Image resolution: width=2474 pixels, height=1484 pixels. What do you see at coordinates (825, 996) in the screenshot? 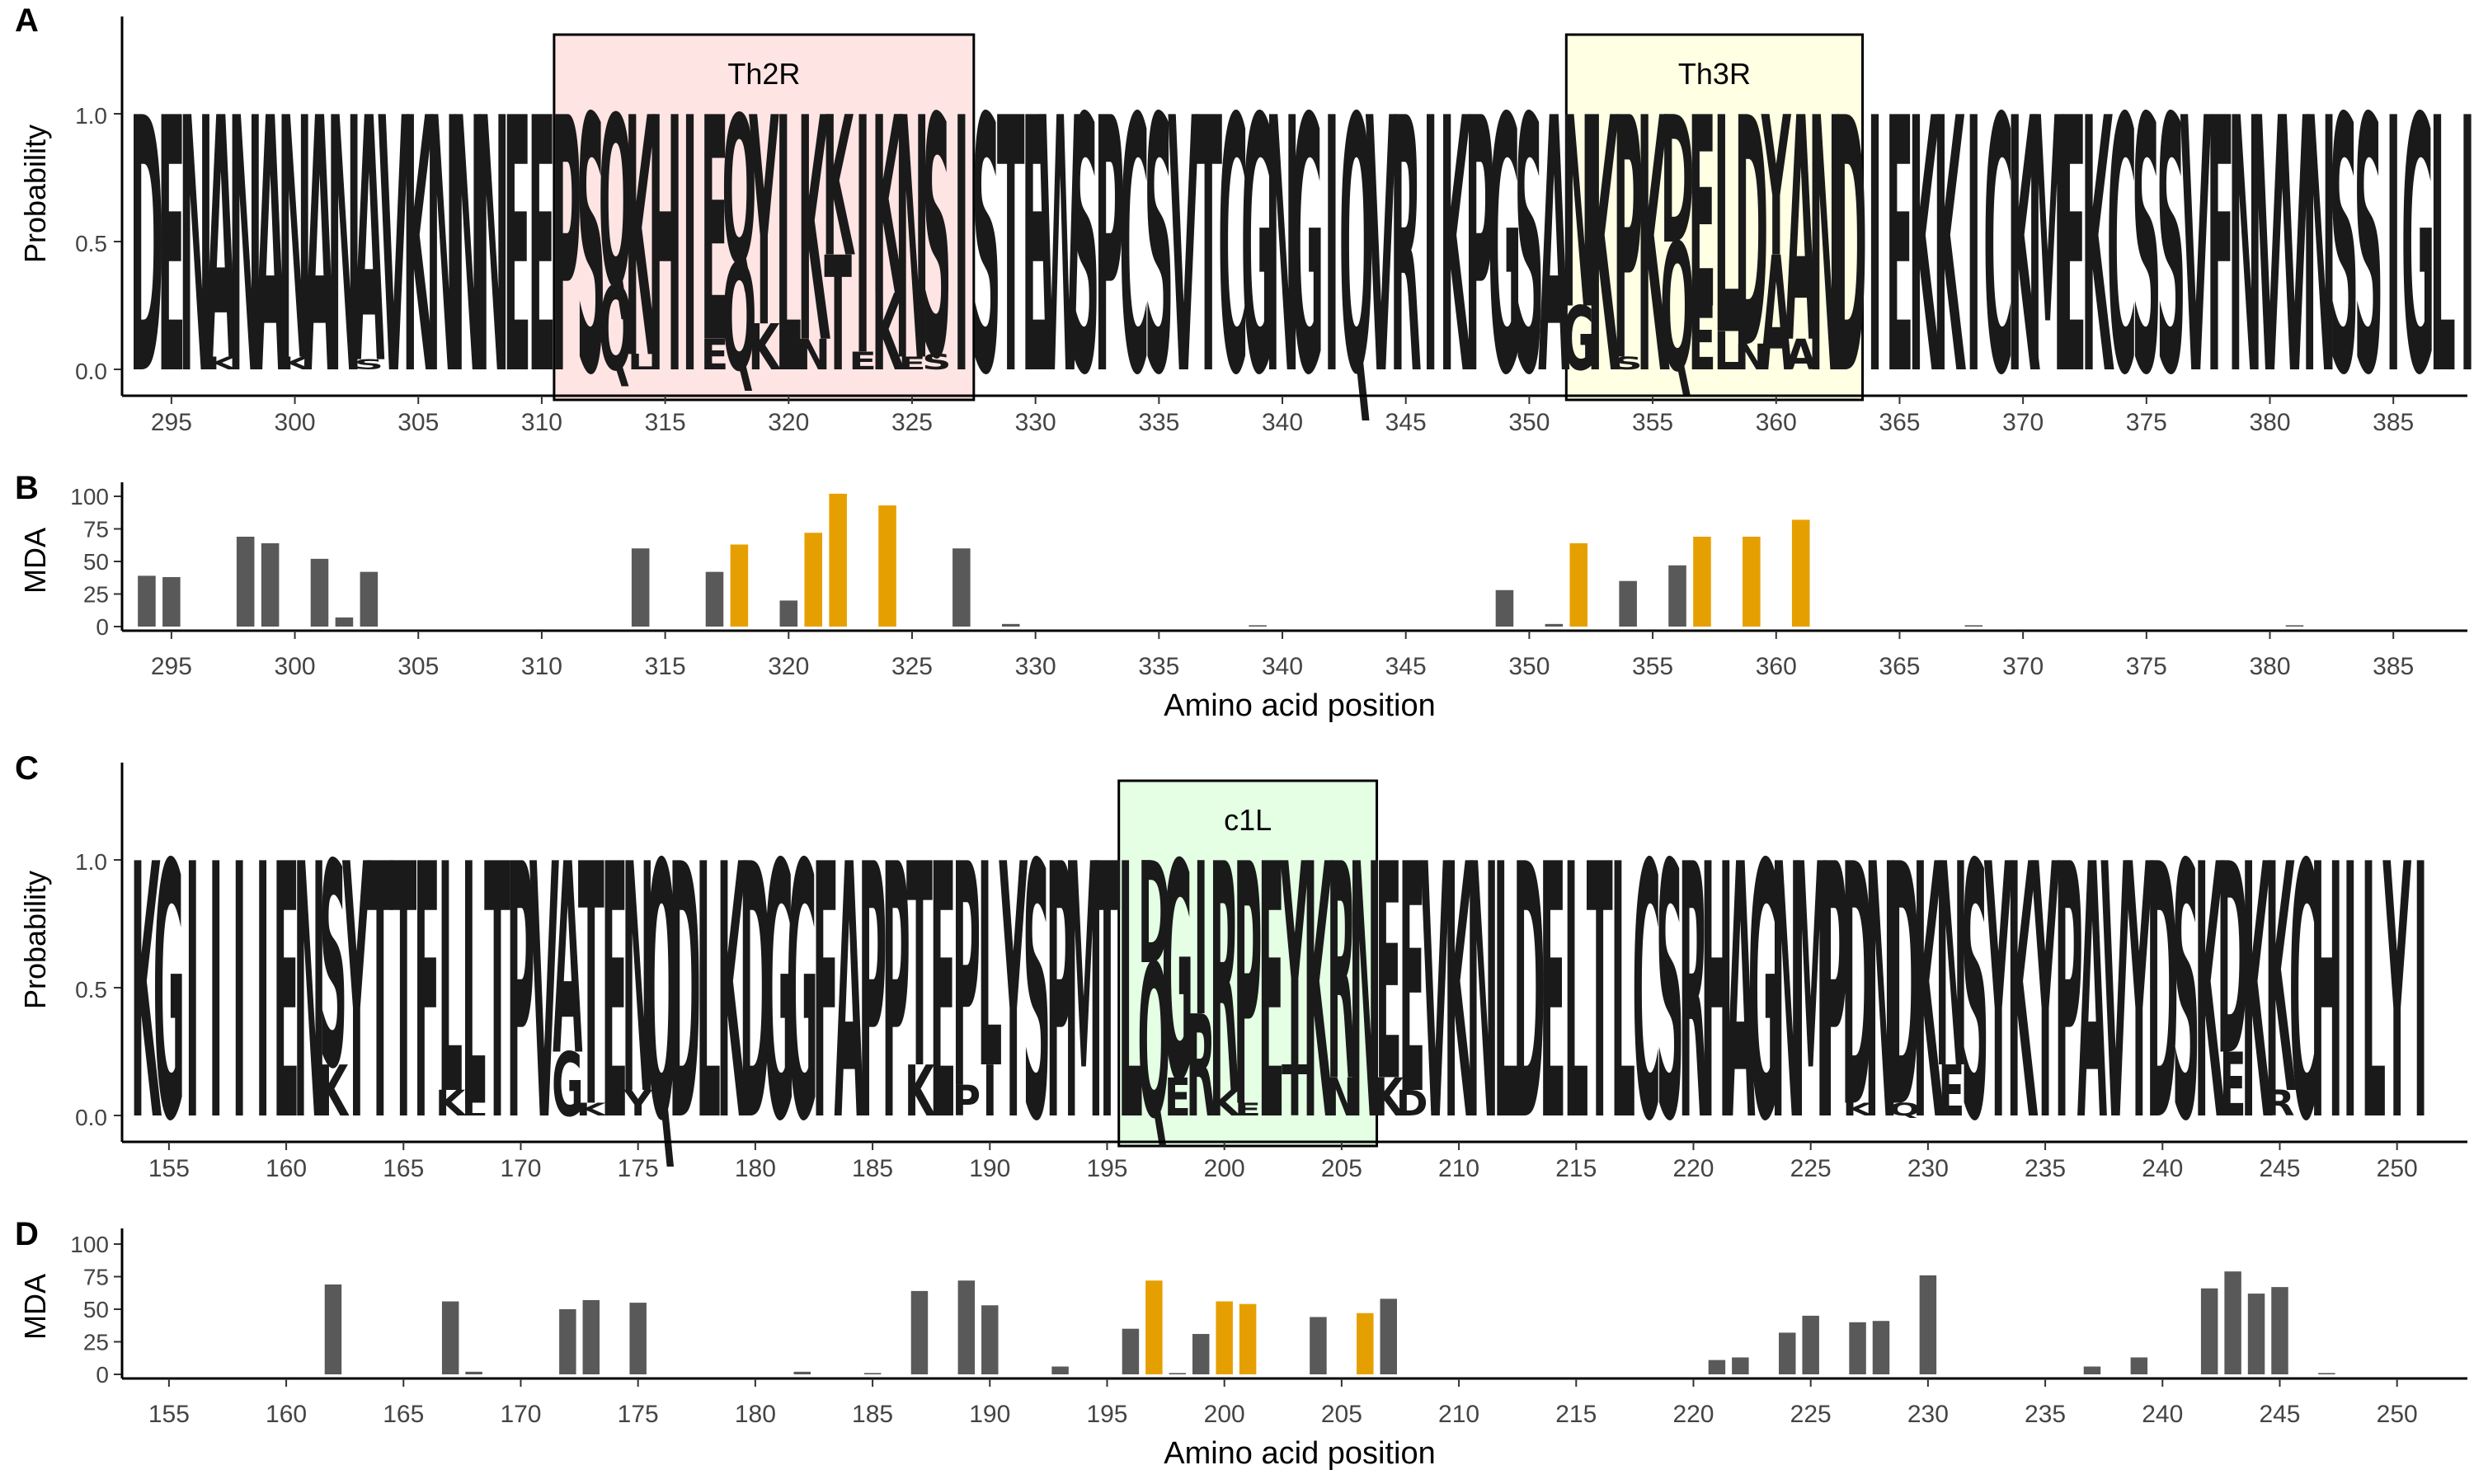
I see `logo-letter: F` at bounding box center [825, 996].